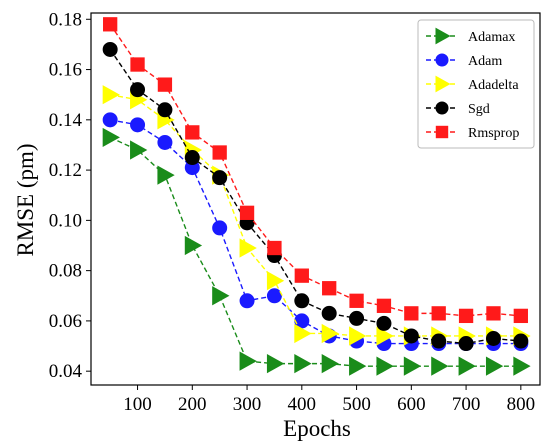 This screenshot has height=445, width=550. Describe the element at coordinates (464, 61) in the screenshot. I see `legend-item-adam: Adam` at that location.